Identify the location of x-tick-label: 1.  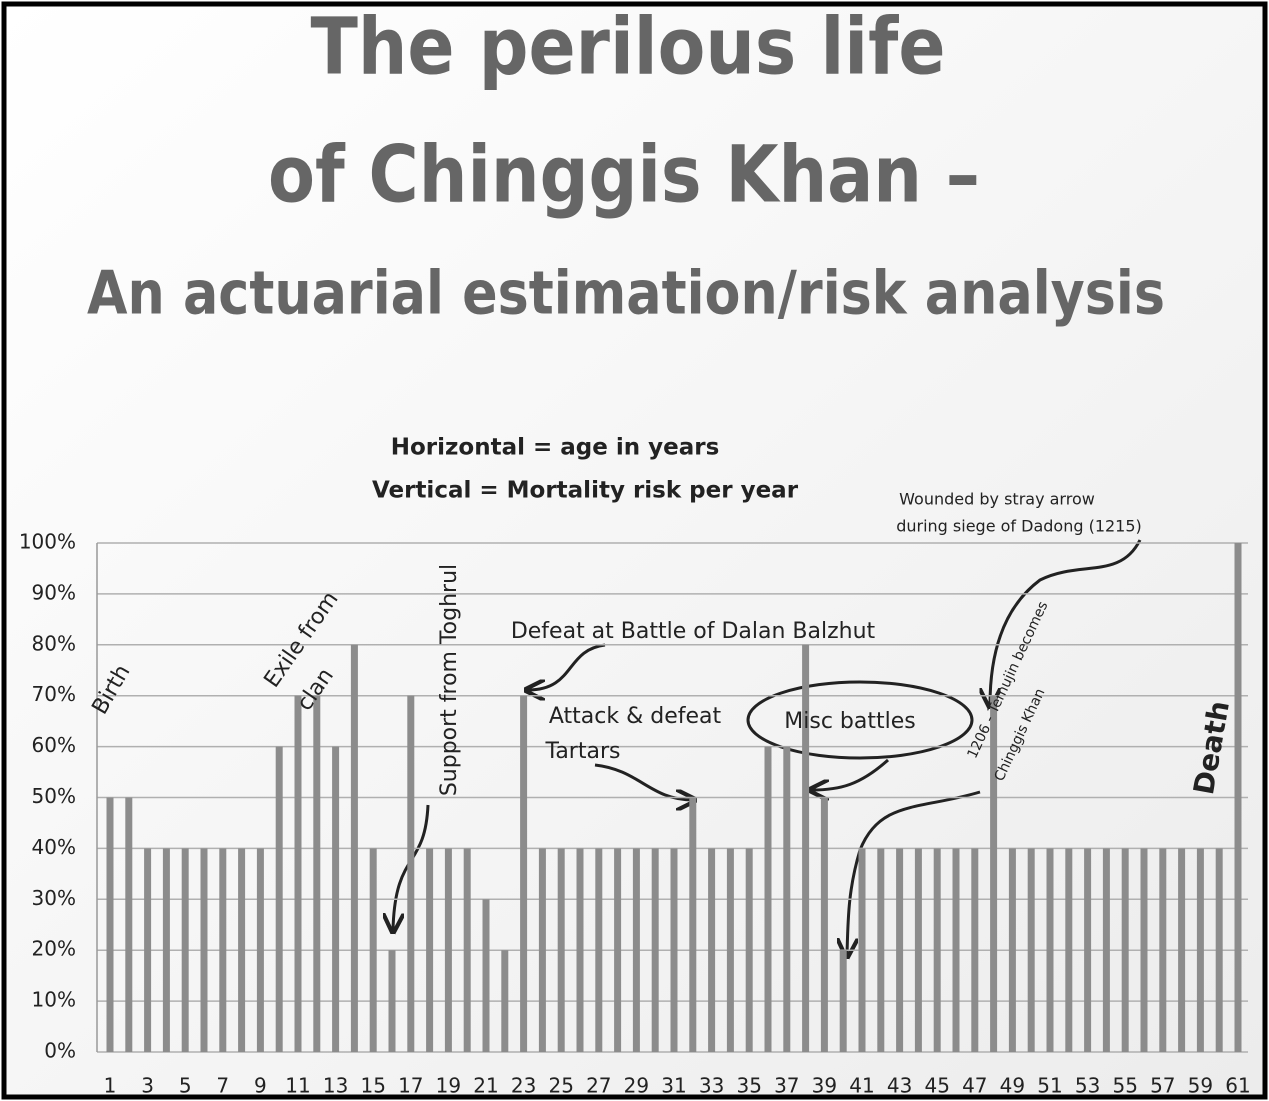
(110, 1086).